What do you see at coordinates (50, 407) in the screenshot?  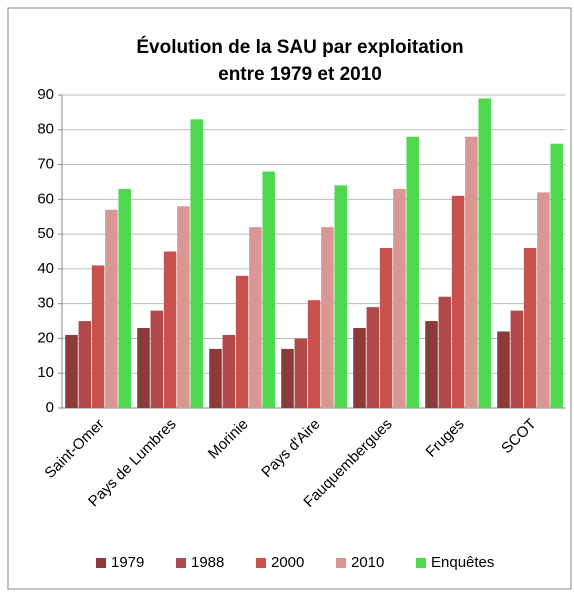 I see `y-tick-label: 0` at bounding box center [50, 407].